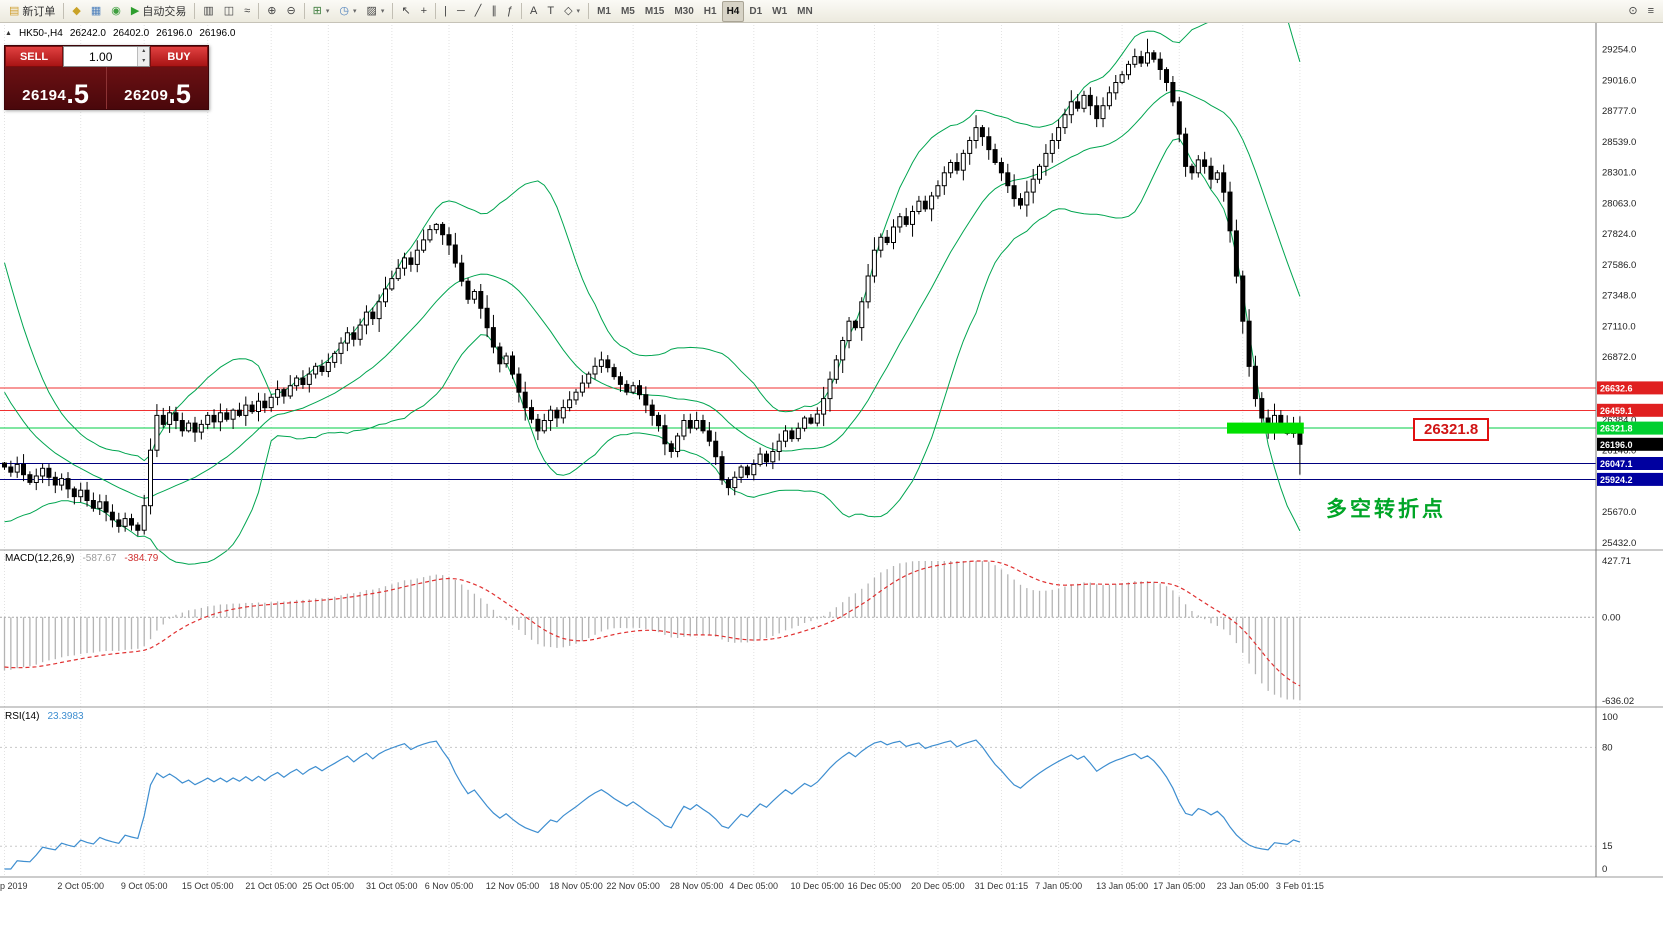  What do you see at coordinates (157, 88) in the screenshot?
I see `buy-price: 26209.5` at bounding box center [157, 88].